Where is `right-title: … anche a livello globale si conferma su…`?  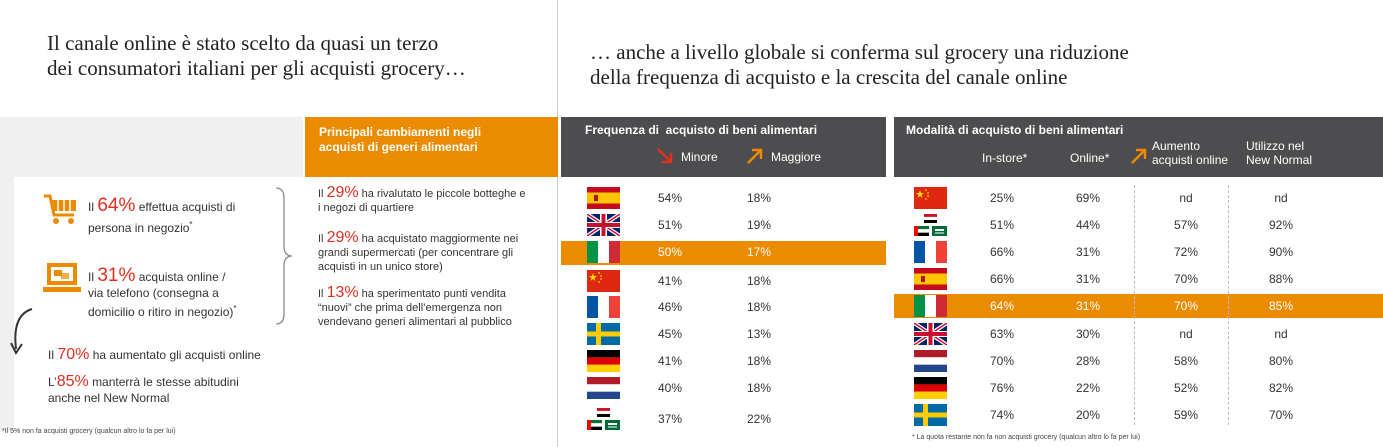 right-title: … anche a livello globale si conferma su… is located at coordinates (980, 65).